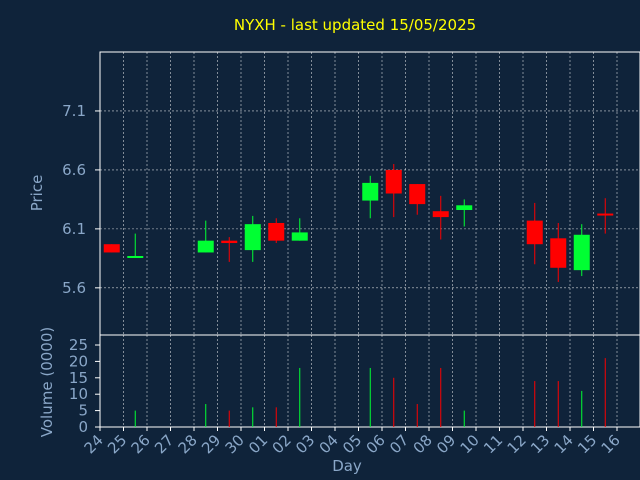 This screenshot has height=480, width=640. I want to click on x-tick-label: 02, so click(282, 444).